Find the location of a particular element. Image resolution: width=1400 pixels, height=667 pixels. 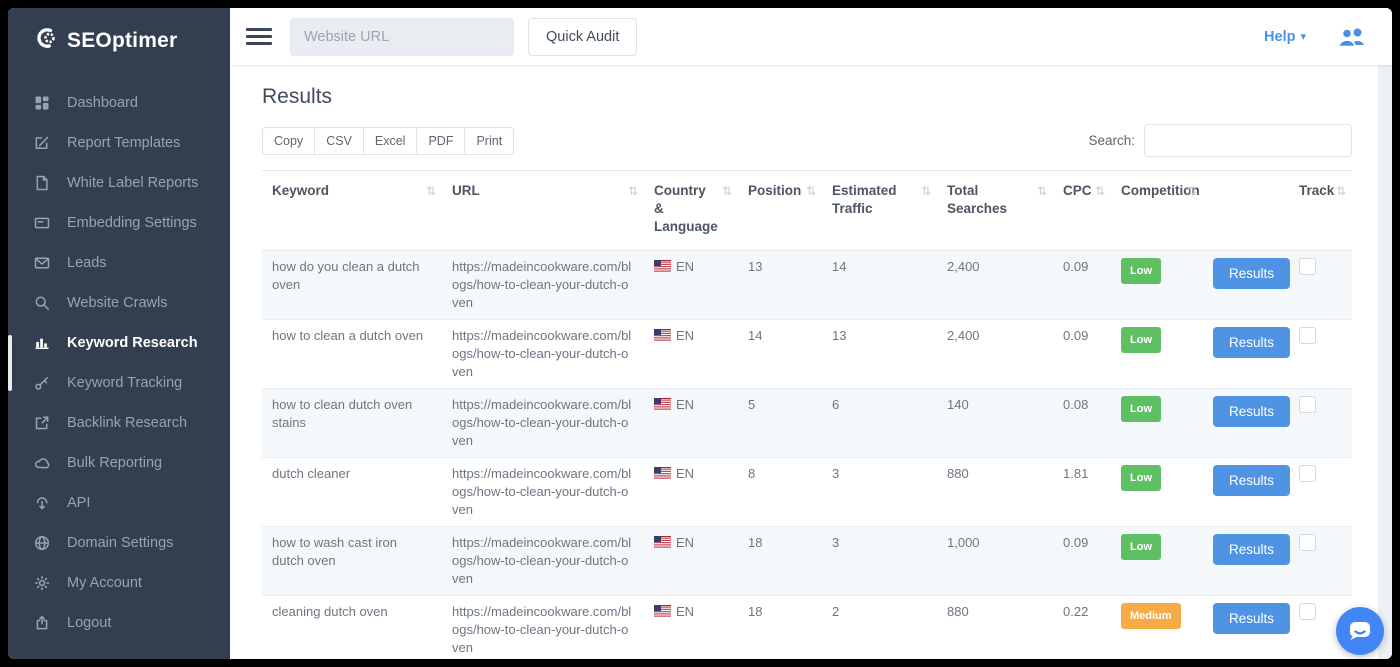

column-header-country-language: Country & Language ⇅ is located at coordinates (691, 210).